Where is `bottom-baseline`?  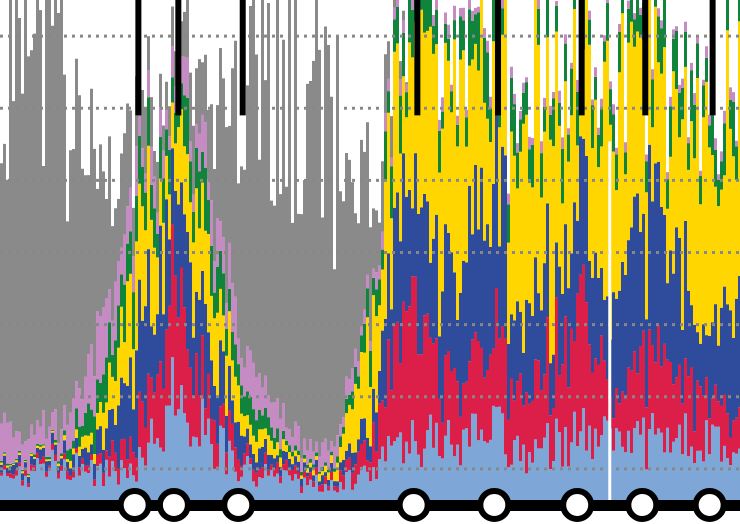 bottom-baseline is located at coordinates (370, 505).